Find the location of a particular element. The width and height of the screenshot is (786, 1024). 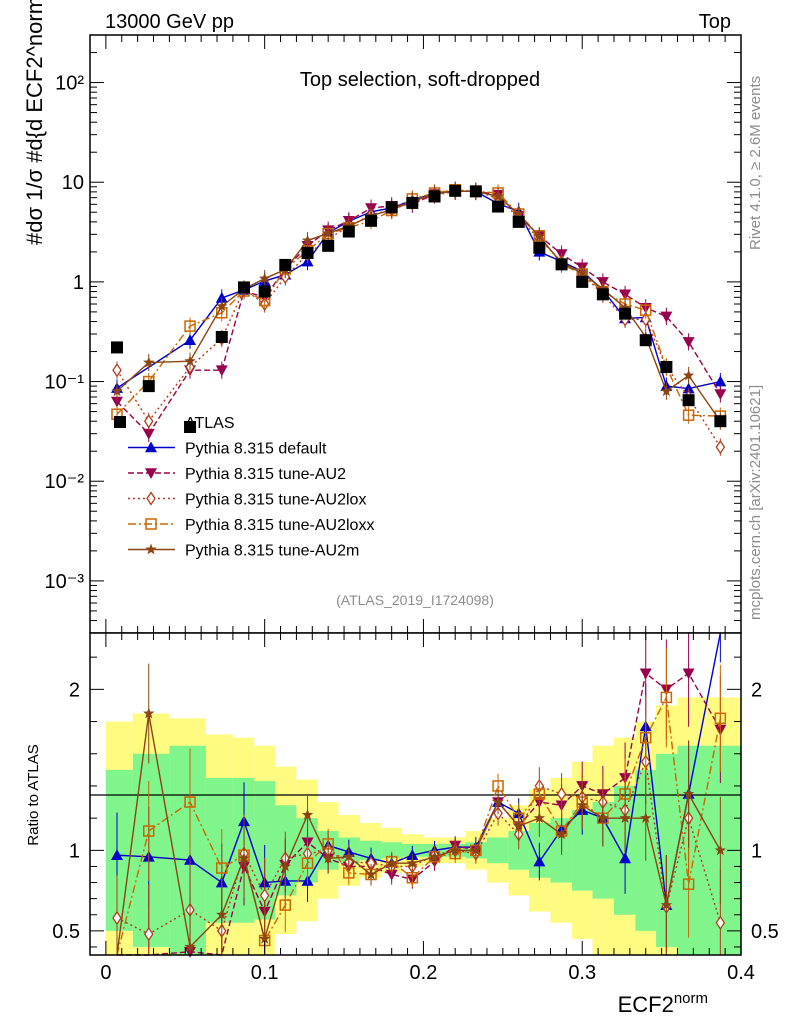

energy-label: 13000 GeV pp is located at coordinates (169, 22).